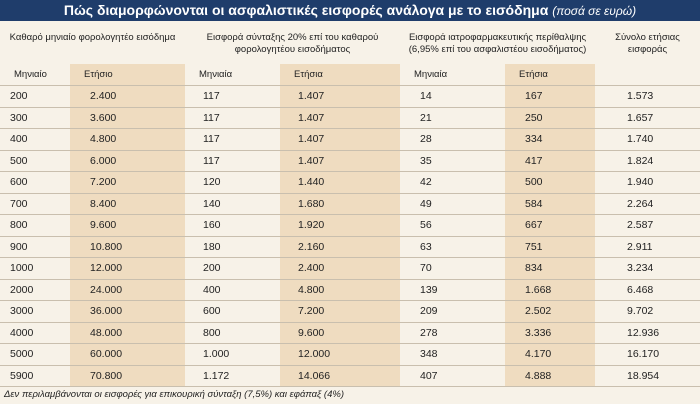 The width and height of the screenshot is (700, 404). Describe the element at coordinates (429, 375) in the screenshot. I see `table-cell: 407` at that location.